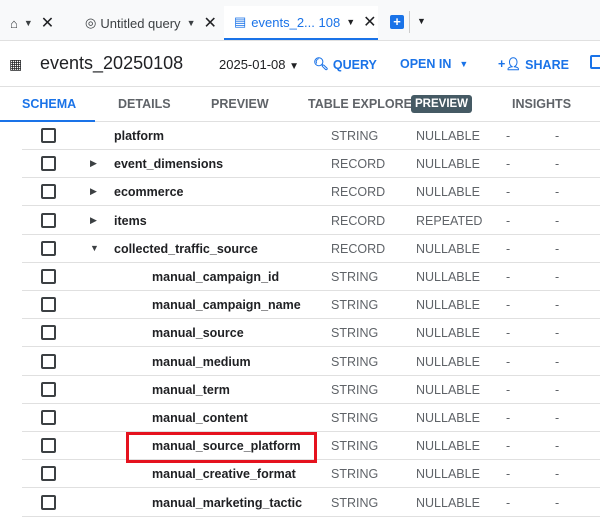 This screenshot has height=517, width=600. What do you see at coordinates (311, 136) in the screenshot?
I see `table-row: platform STRING NULLABLE - -` at bounding box center [311, 136].